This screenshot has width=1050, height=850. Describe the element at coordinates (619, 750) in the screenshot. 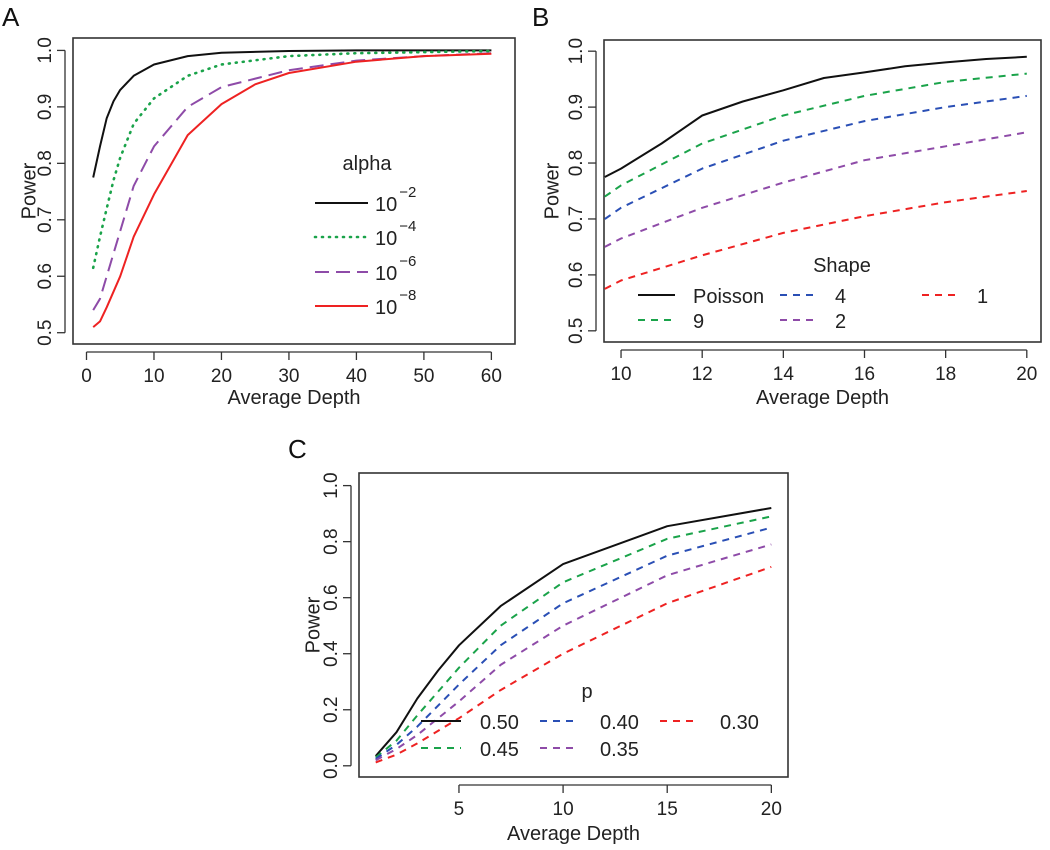

I see `legend-label: 0.35` at that location.